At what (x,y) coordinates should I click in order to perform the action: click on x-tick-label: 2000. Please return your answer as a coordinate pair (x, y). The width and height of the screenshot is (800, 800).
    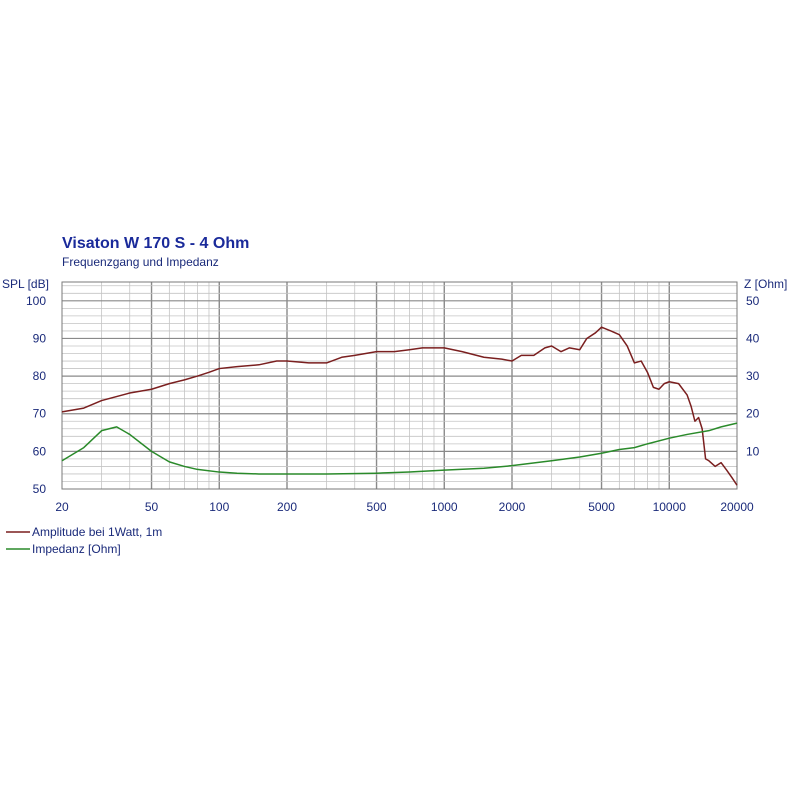
    Looking at the image, I should click on (512, 507).